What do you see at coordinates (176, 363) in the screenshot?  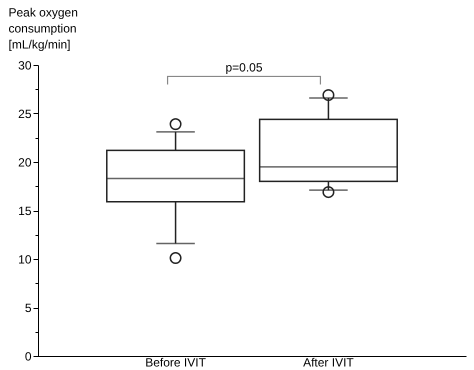 I see `x-tick-label: Before IVIT` at bounding box center [176, 363].